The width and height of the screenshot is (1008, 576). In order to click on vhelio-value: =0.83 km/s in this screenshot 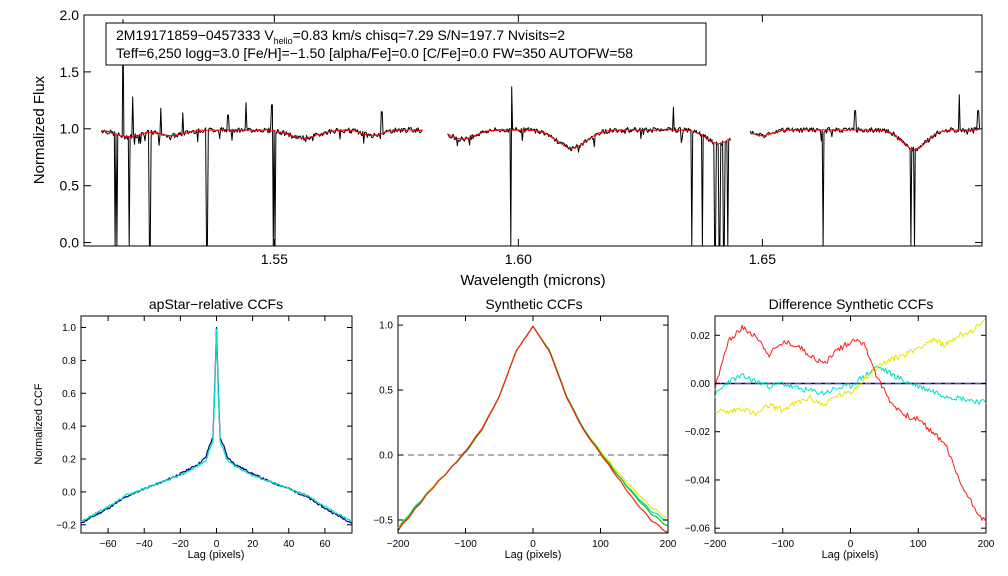, I will do `click(327, 35)`.